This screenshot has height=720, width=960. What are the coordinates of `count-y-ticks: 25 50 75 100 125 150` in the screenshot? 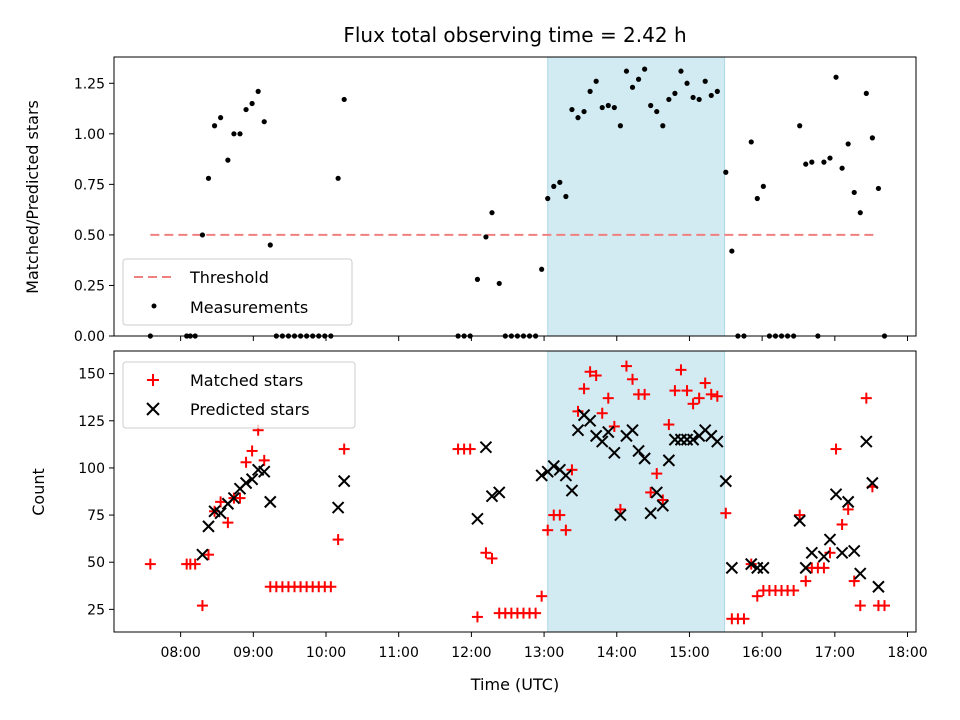 It's located at (96, 492).